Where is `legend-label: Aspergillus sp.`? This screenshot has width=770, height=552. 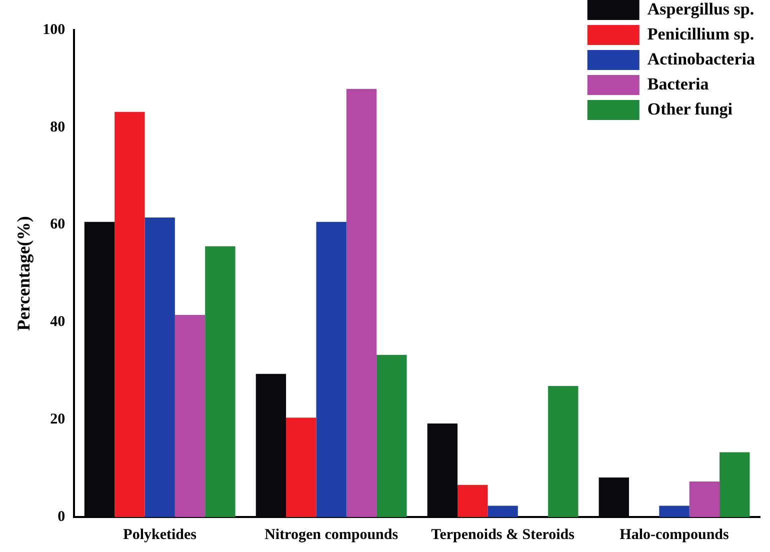 legend-label: Aspergillus sp. is located at coordinates (700, 9).